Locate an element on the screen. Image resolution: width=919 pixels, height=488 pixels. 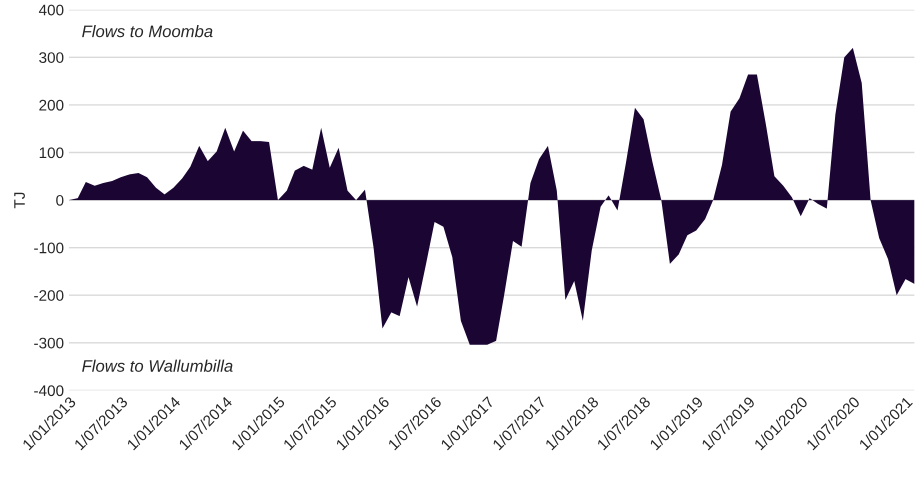
y-tick-label: -200 is located at coordinates (49, 295).